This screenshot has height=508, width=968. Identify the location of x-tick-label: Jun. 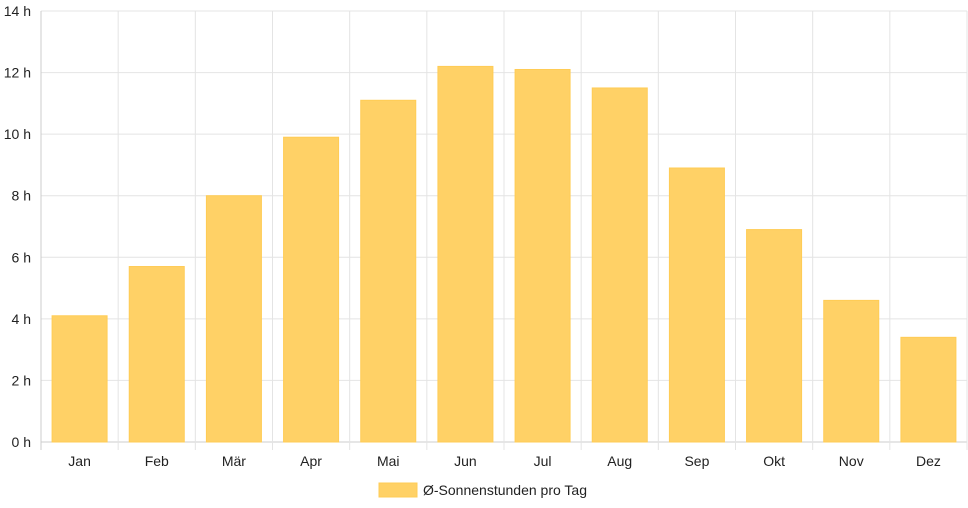
(465, 461).